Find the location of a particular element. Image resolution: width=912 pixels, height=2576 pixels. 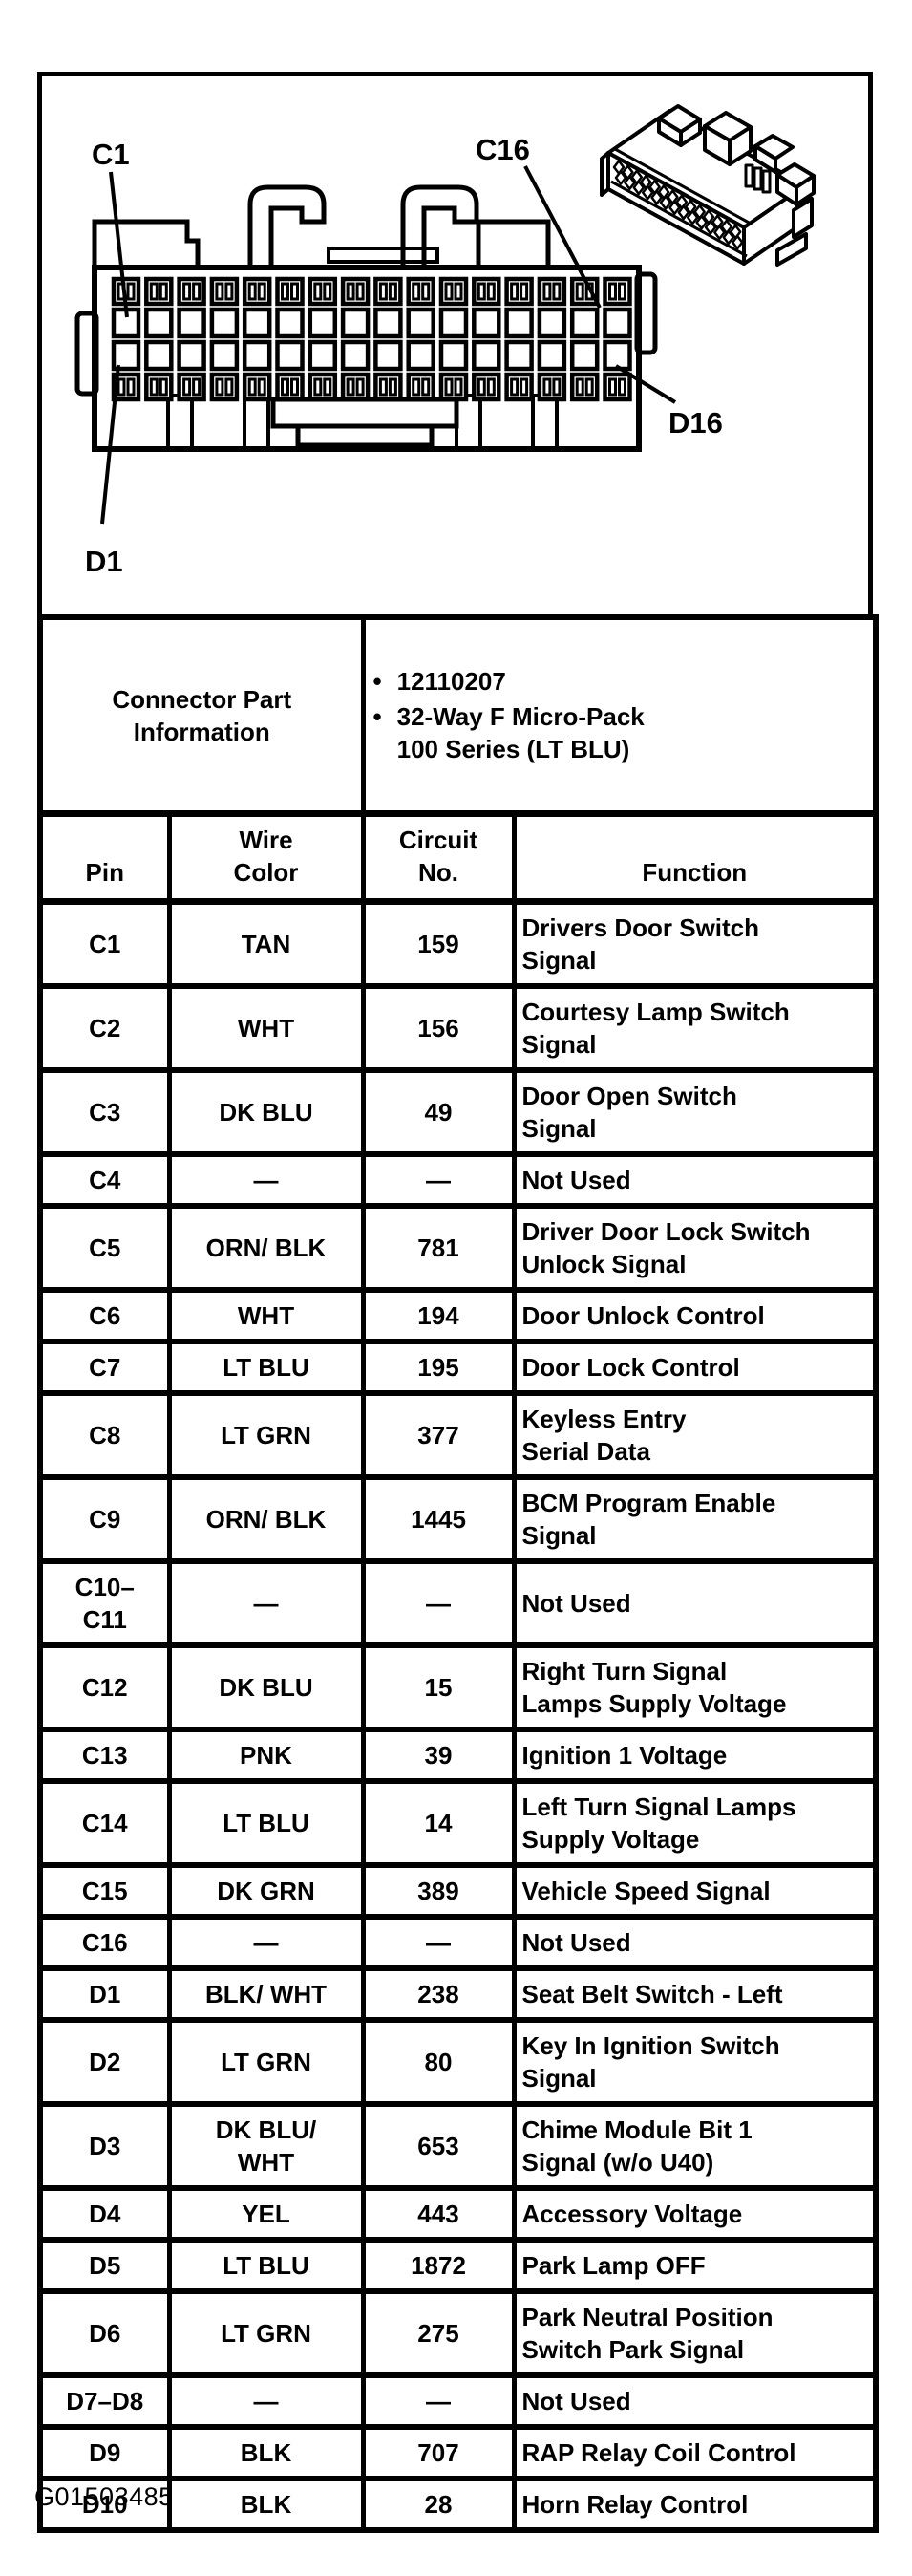

pin-cell: C14 is located at coordinates (104, 1823).